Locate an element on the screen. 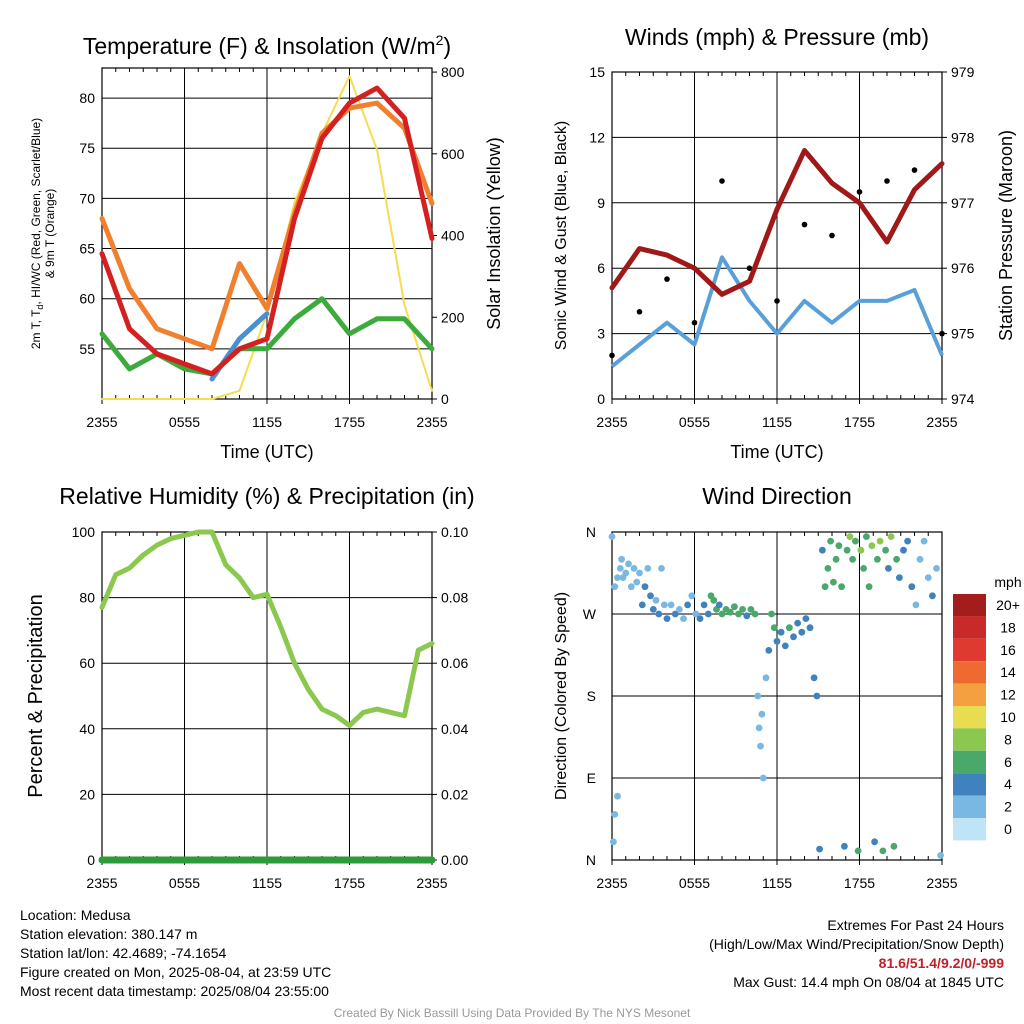  humidity-ytick-label: 60 is located at coordinates (87, 663).